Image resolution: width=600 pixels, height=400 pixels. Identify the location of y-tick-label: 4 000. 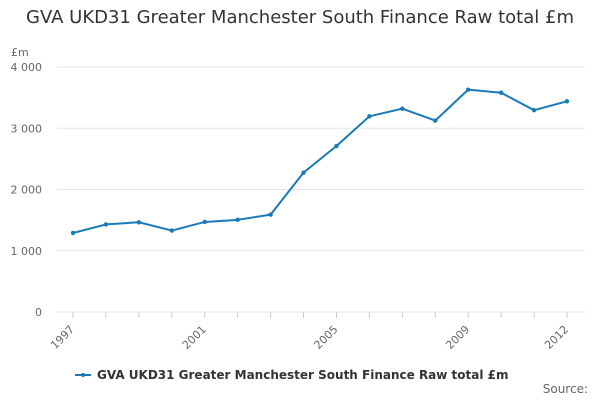
(27, 67).